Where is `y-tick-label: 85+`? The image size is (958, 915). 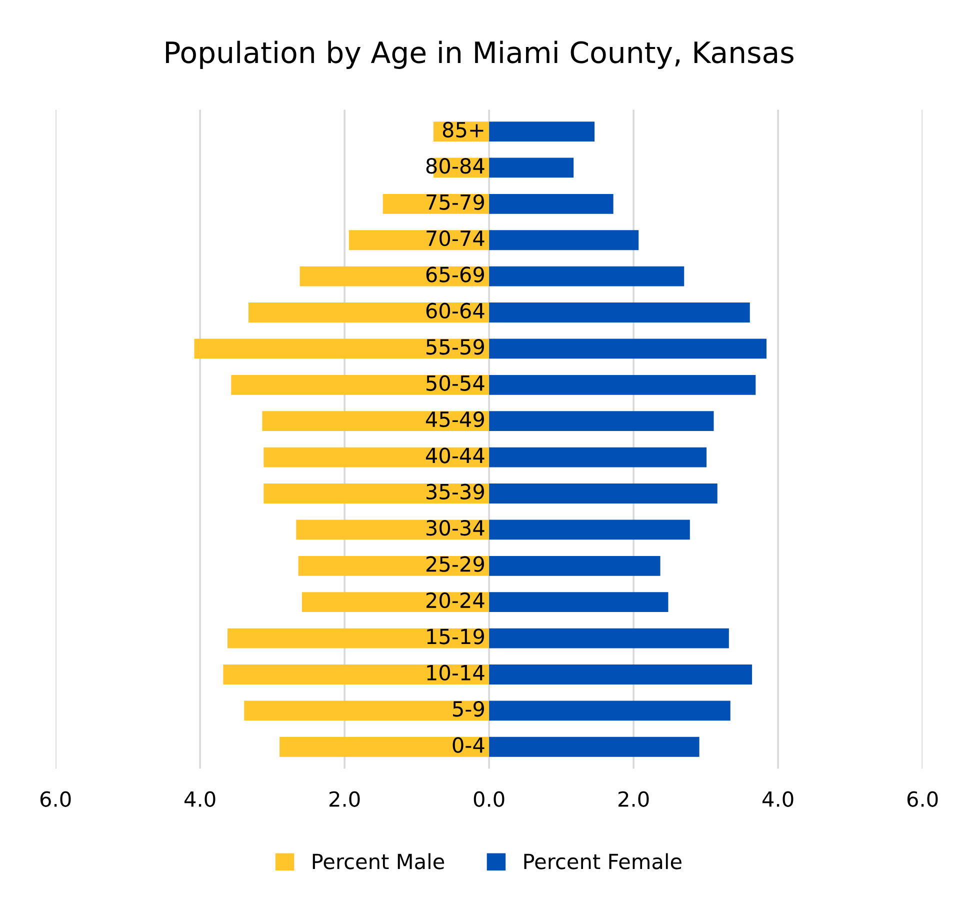
y-tick-label: 85+ is located at coordinates (463, 130).